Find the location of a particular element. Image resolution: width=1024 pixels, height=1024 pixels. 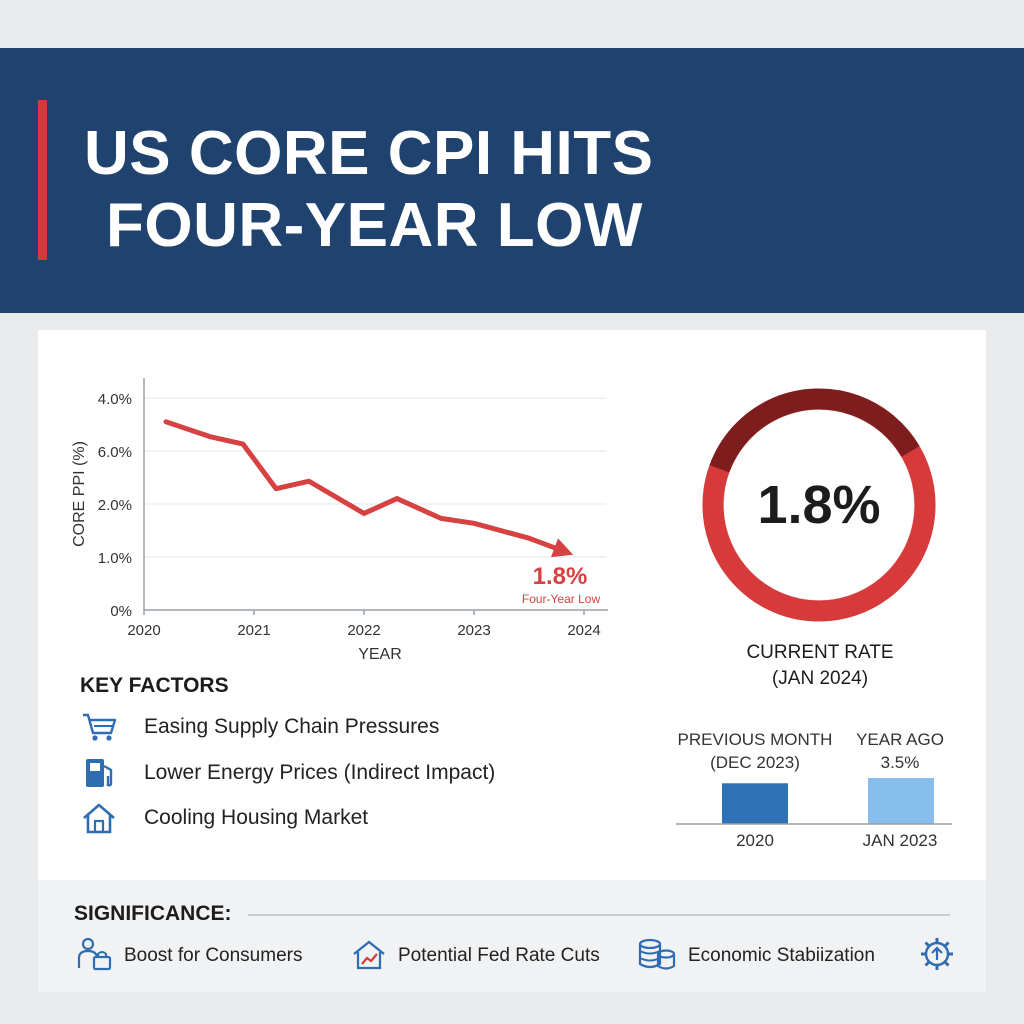

series-arrowhead is located at coordinates (562, 548).